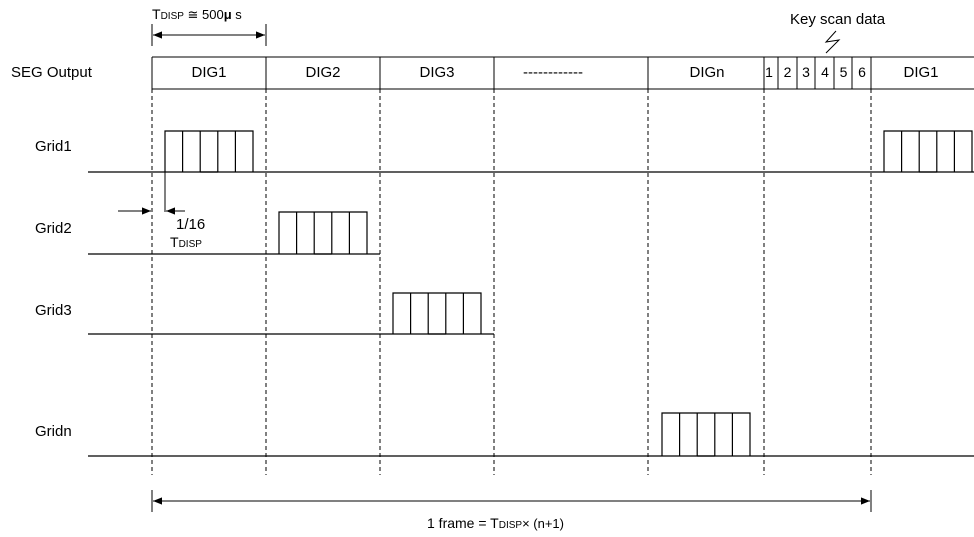 The height and width of the screenshot is (537, 974). I want to click on pulse-offset-fraction: 1/16, so click(190, 224).